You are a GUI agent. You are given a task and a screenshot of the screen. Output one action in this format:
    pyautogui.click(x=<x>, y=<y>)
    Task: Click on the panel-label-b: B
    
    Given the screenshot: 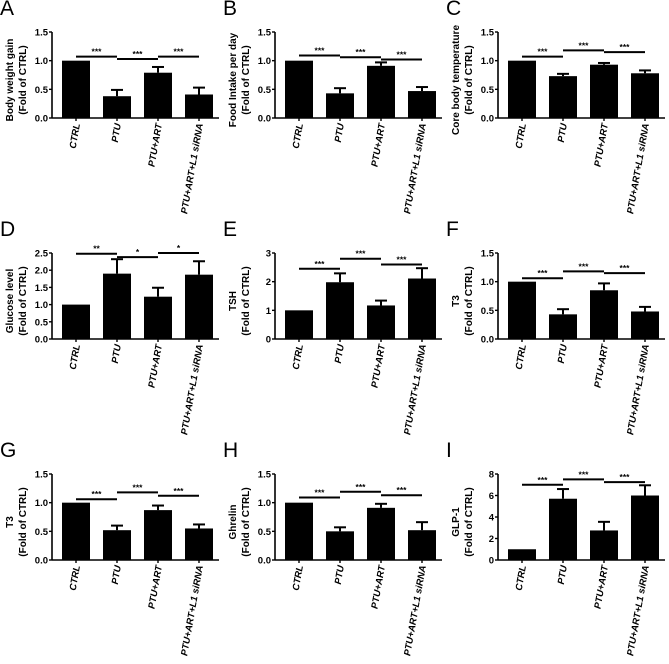 What is the action you would take?
    pyautogui.click(x=230, y=10)
    